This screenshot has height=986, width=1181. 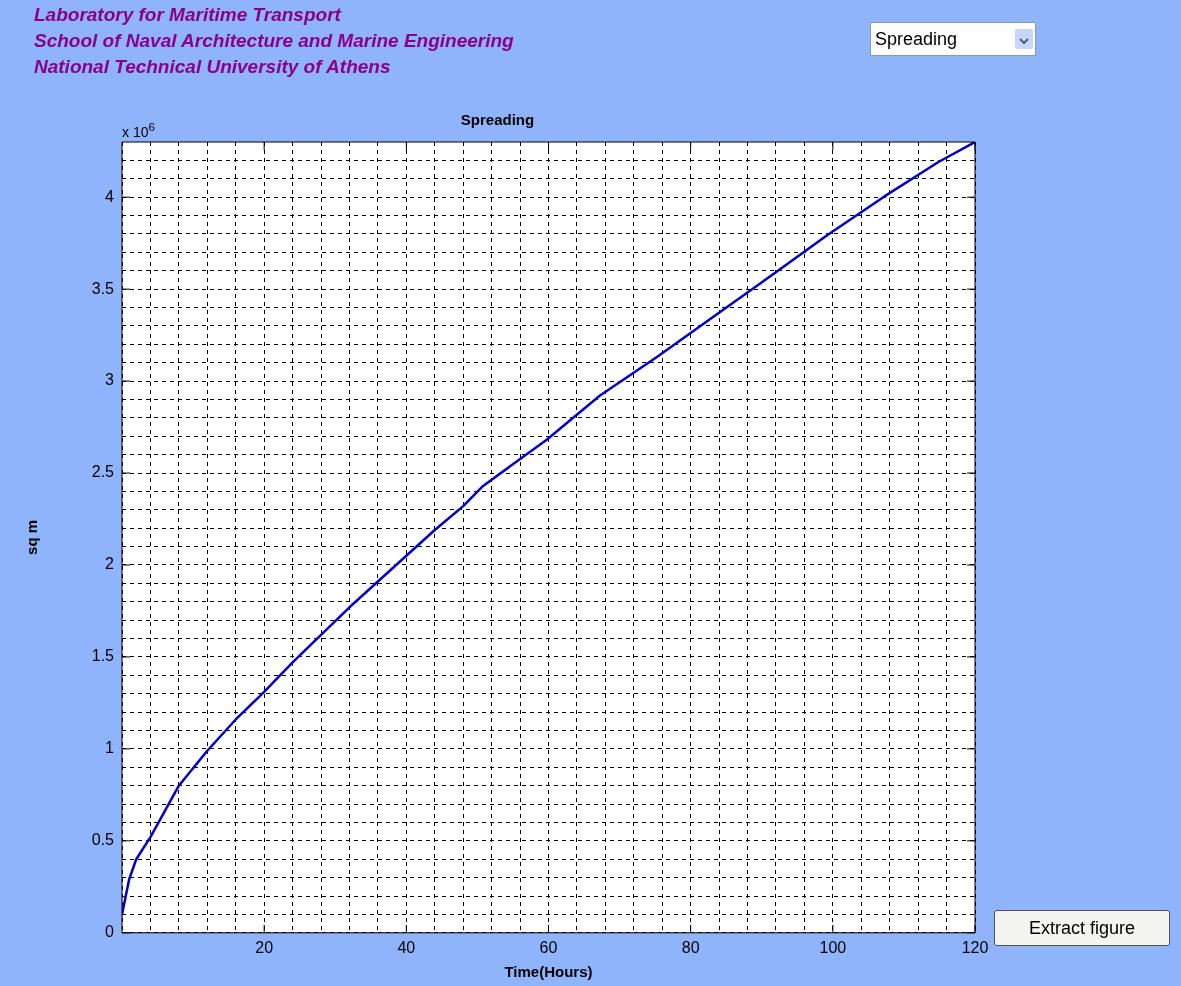 I want to click on x-tick-label: 60, so click(x=548, y=947).